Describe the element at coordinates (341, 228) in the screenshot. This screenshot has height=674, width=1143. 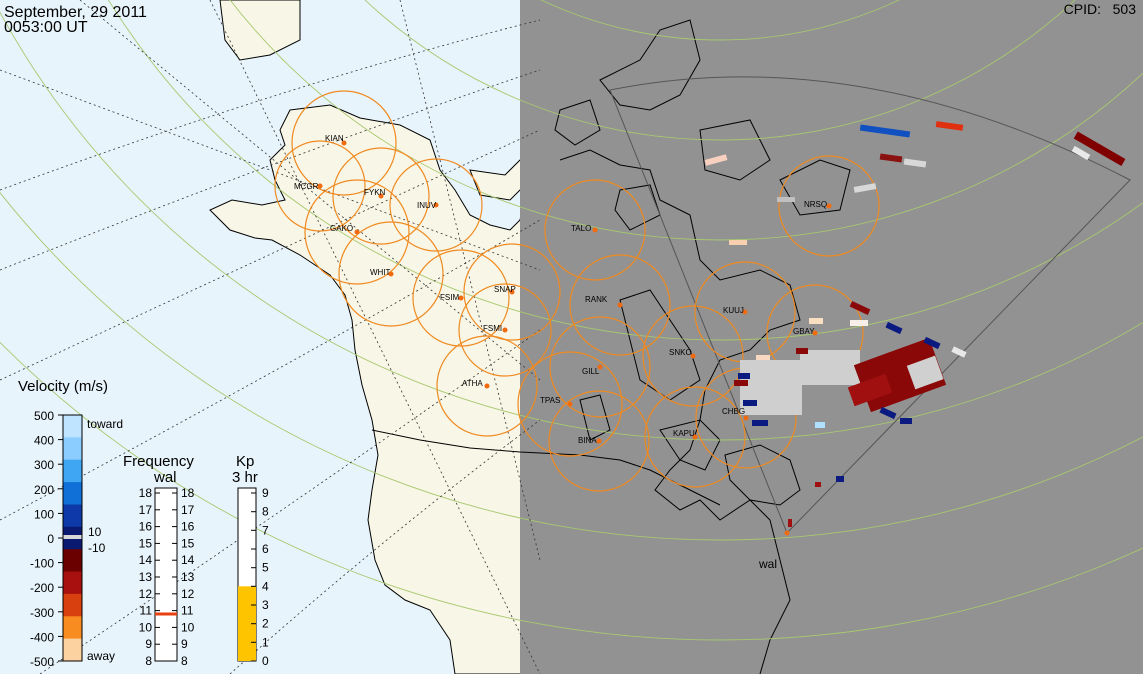
I see `station-label: GAKO` at that location.